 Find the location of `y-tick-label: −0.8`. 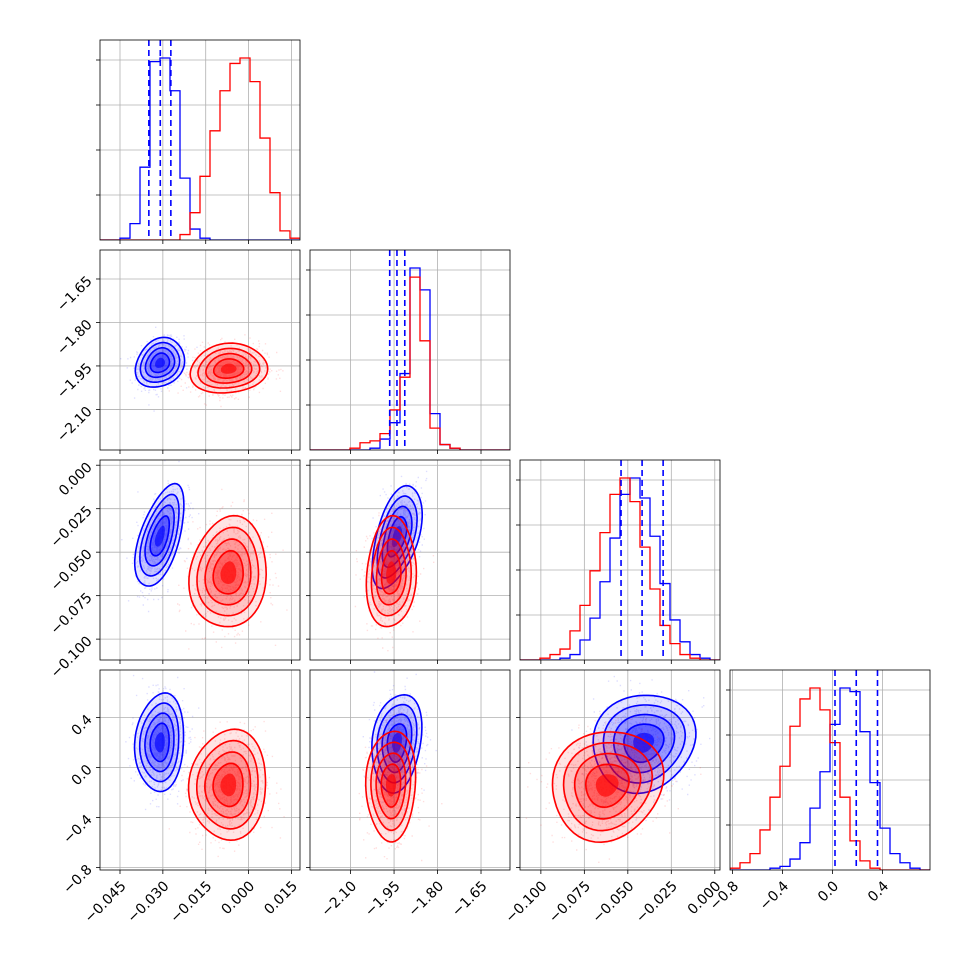

y-tick-label: −0.8 is located at coordinates (77, 879).